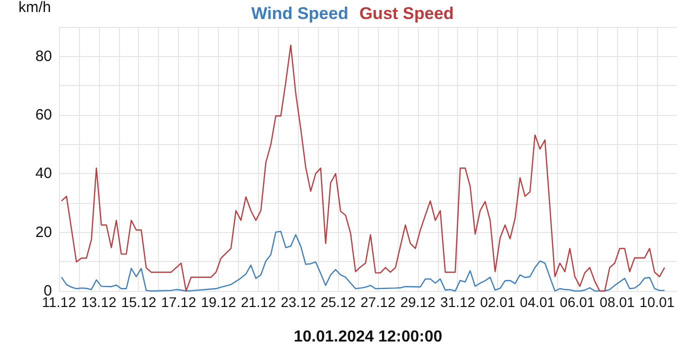  Describe the element at coordinates (43, 232) in the screenshot. I see `y-tick-label: 20` at that location.